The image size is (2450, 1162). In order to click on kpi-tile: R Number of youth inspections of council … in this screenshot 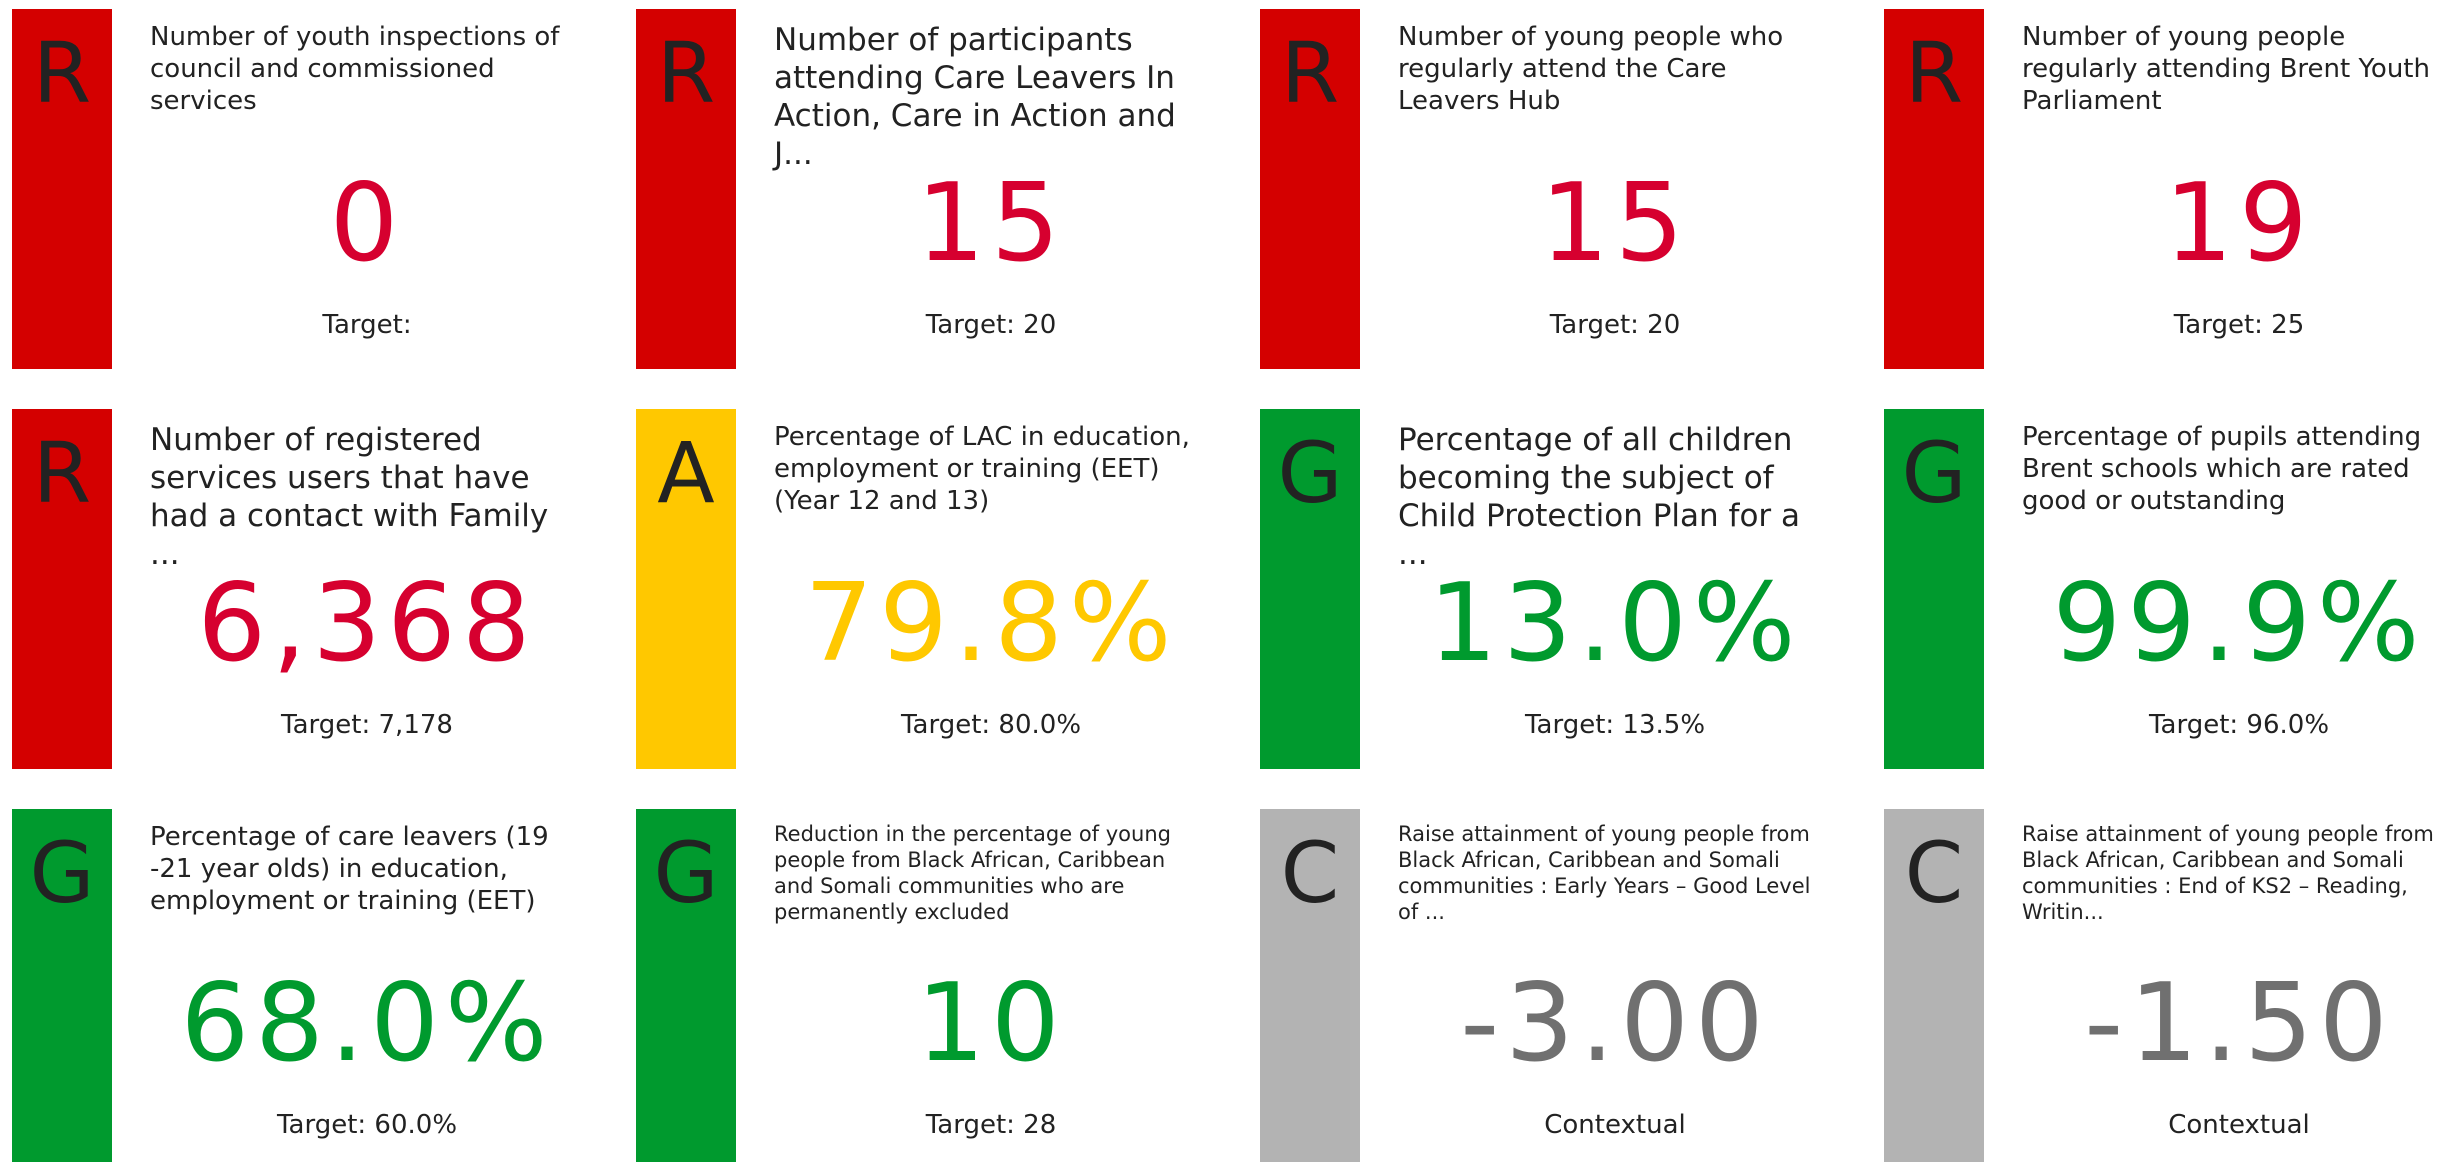, I will do `click(317, 189)`.